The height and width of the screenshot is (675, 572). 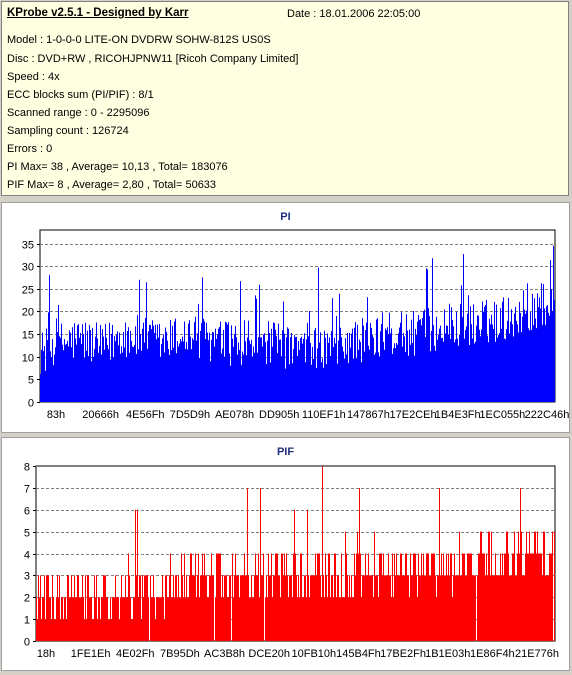 I want to click on y-tick-label: 6, so click(x=27, y=512).